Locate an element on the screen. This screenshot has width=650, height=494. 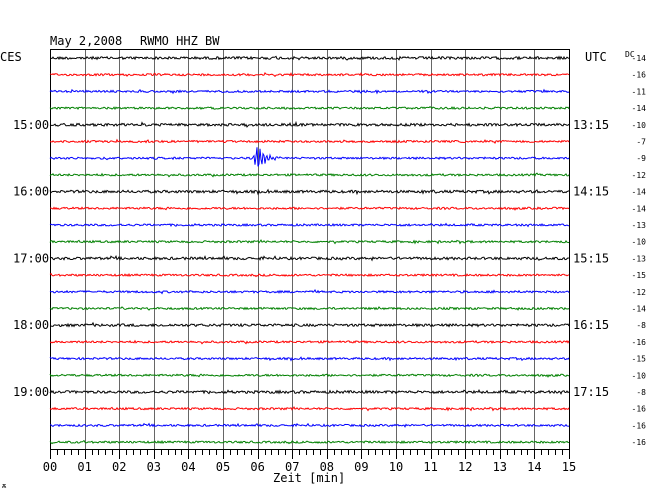
right-hour-label: 14:15 is located at coordinates (591, 192).